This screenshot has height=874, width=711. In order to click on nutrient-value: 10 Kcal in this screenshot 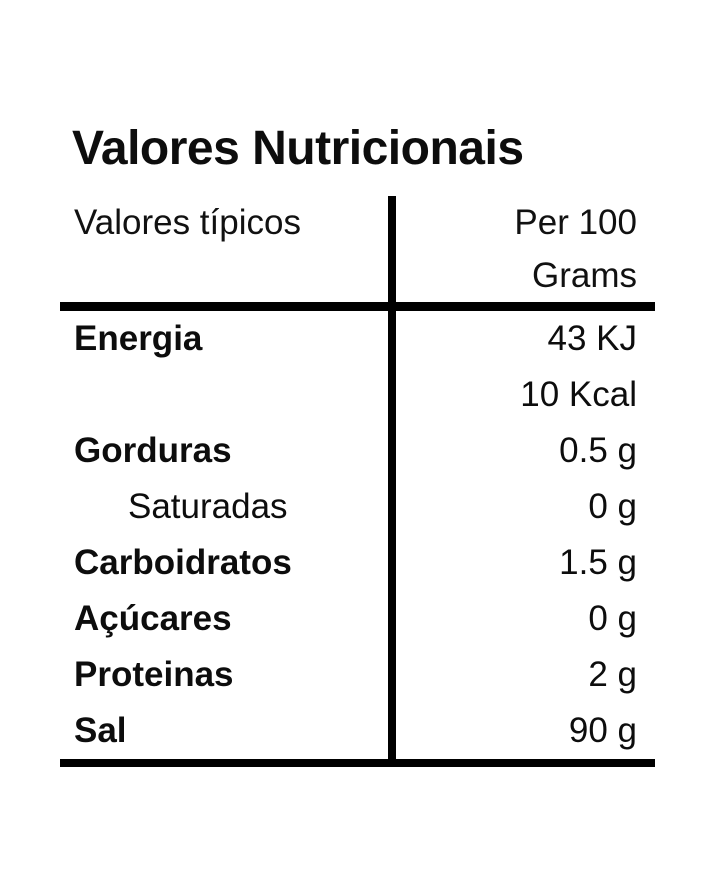, I will do `click(578, 394)`.